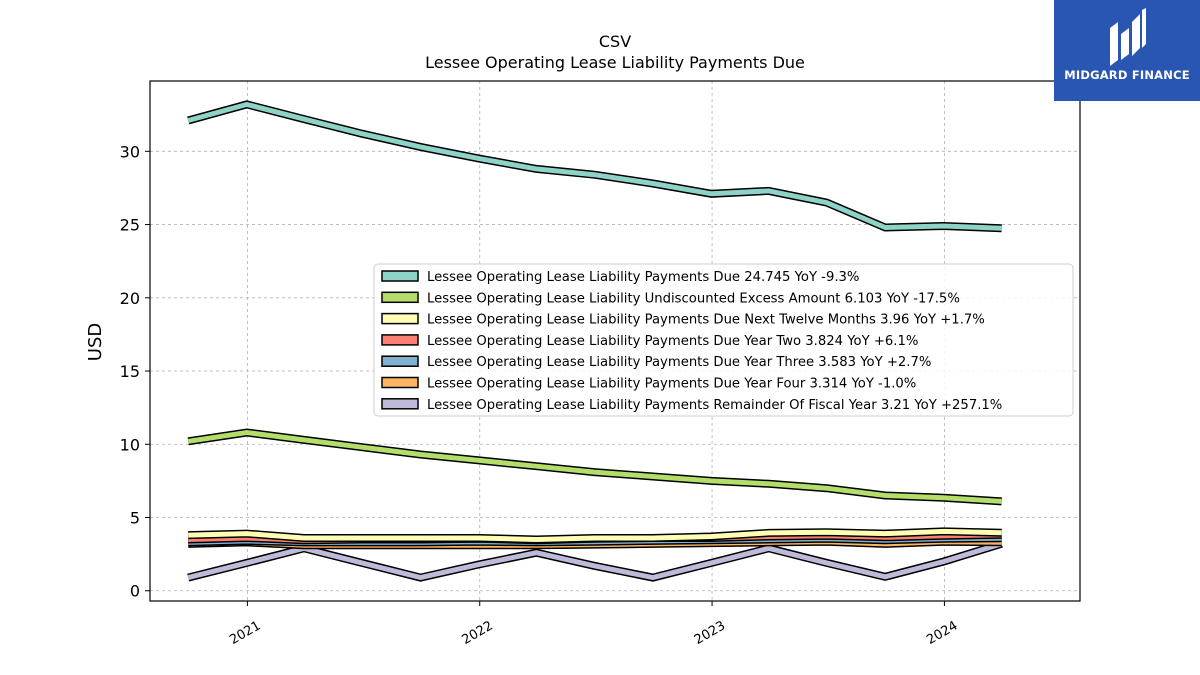  Describe the element at coordinates (135, 591) in the screenshot. I see `y-tick-label: 0` at that location.